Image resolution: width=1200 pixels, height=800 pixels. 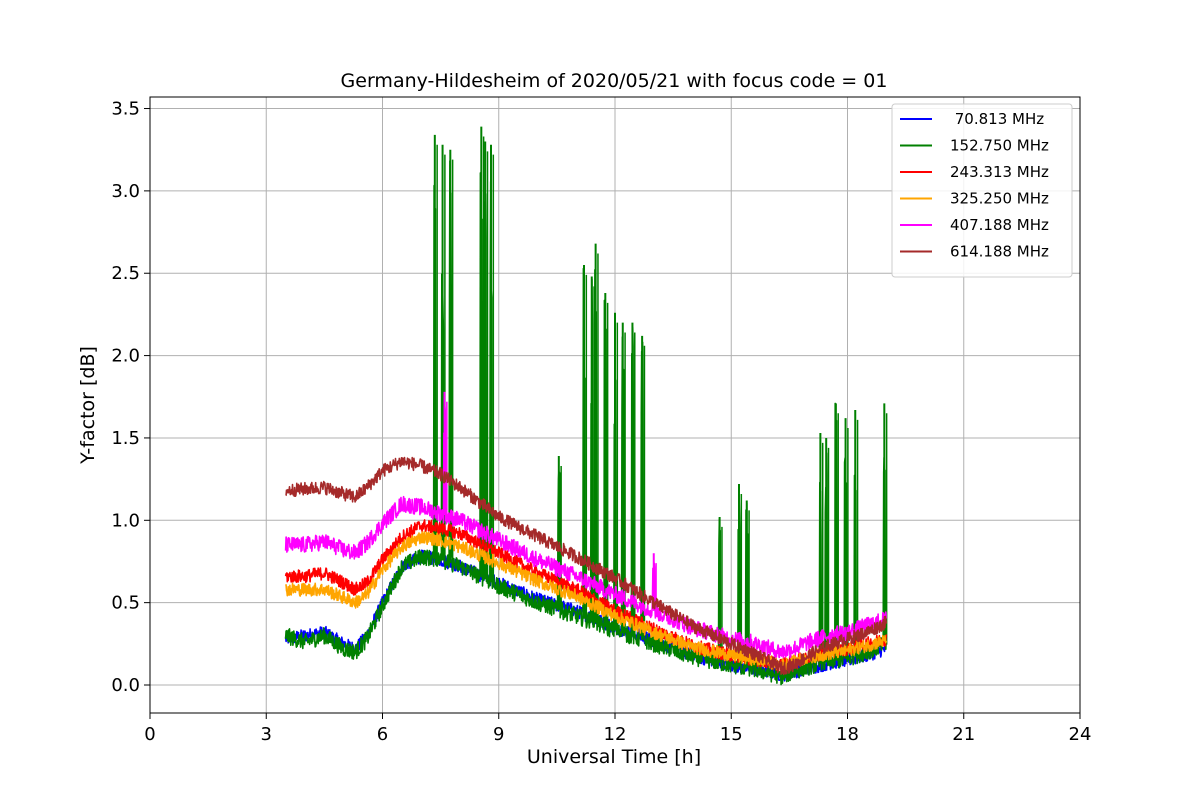 I want to click on x-tick-label: 18, so click(x=847, y=734).